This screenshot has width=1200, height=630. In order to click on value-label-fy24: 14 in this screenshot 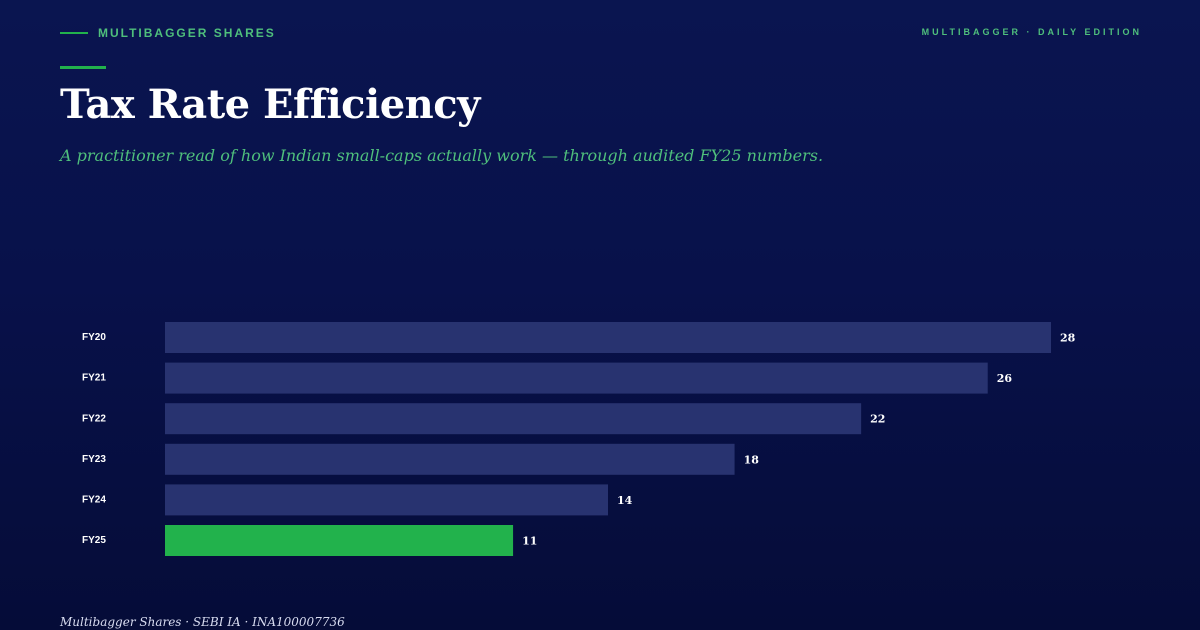, I will do `click(625, 500)`.